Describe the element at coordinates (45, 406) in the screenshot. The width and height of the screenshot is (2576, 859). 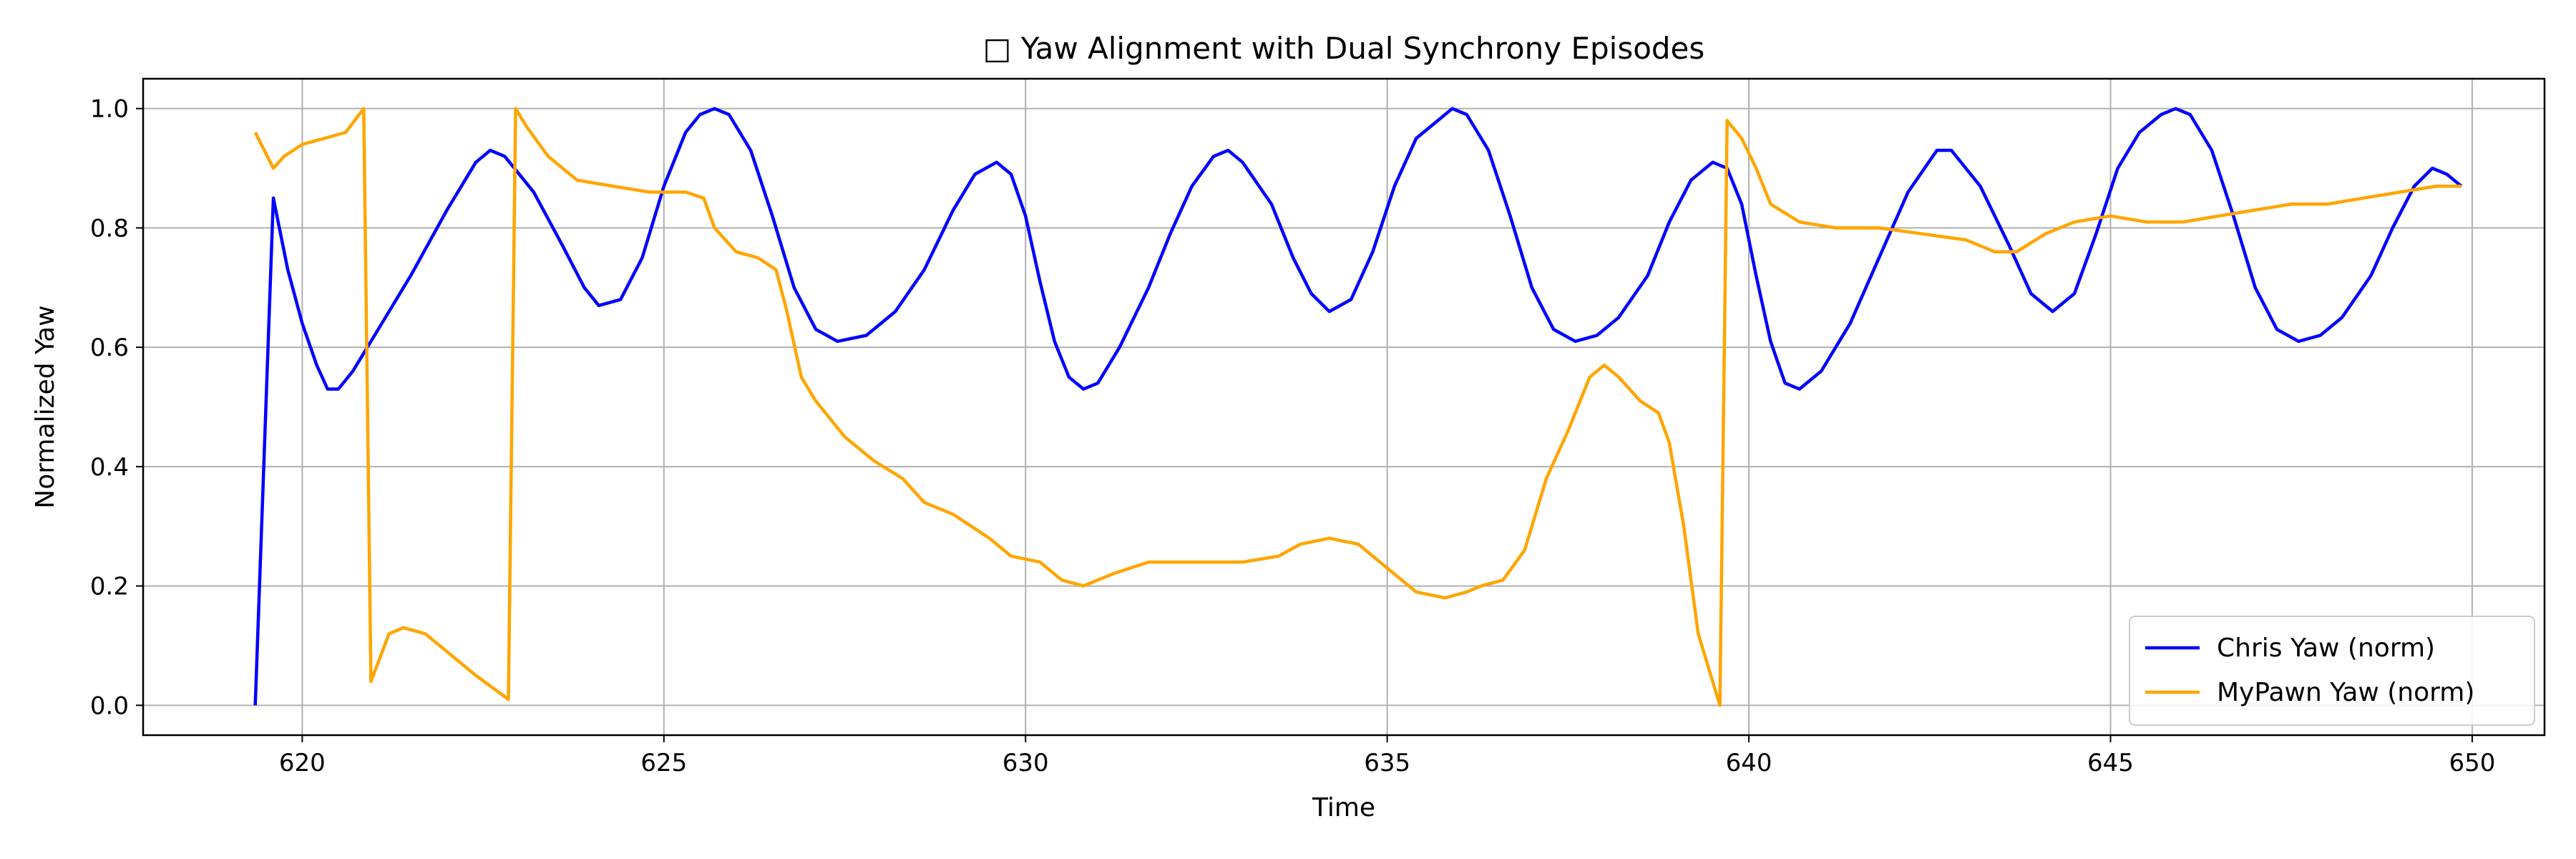
I see `y-axis-label: Normalized Yaw` at that location.